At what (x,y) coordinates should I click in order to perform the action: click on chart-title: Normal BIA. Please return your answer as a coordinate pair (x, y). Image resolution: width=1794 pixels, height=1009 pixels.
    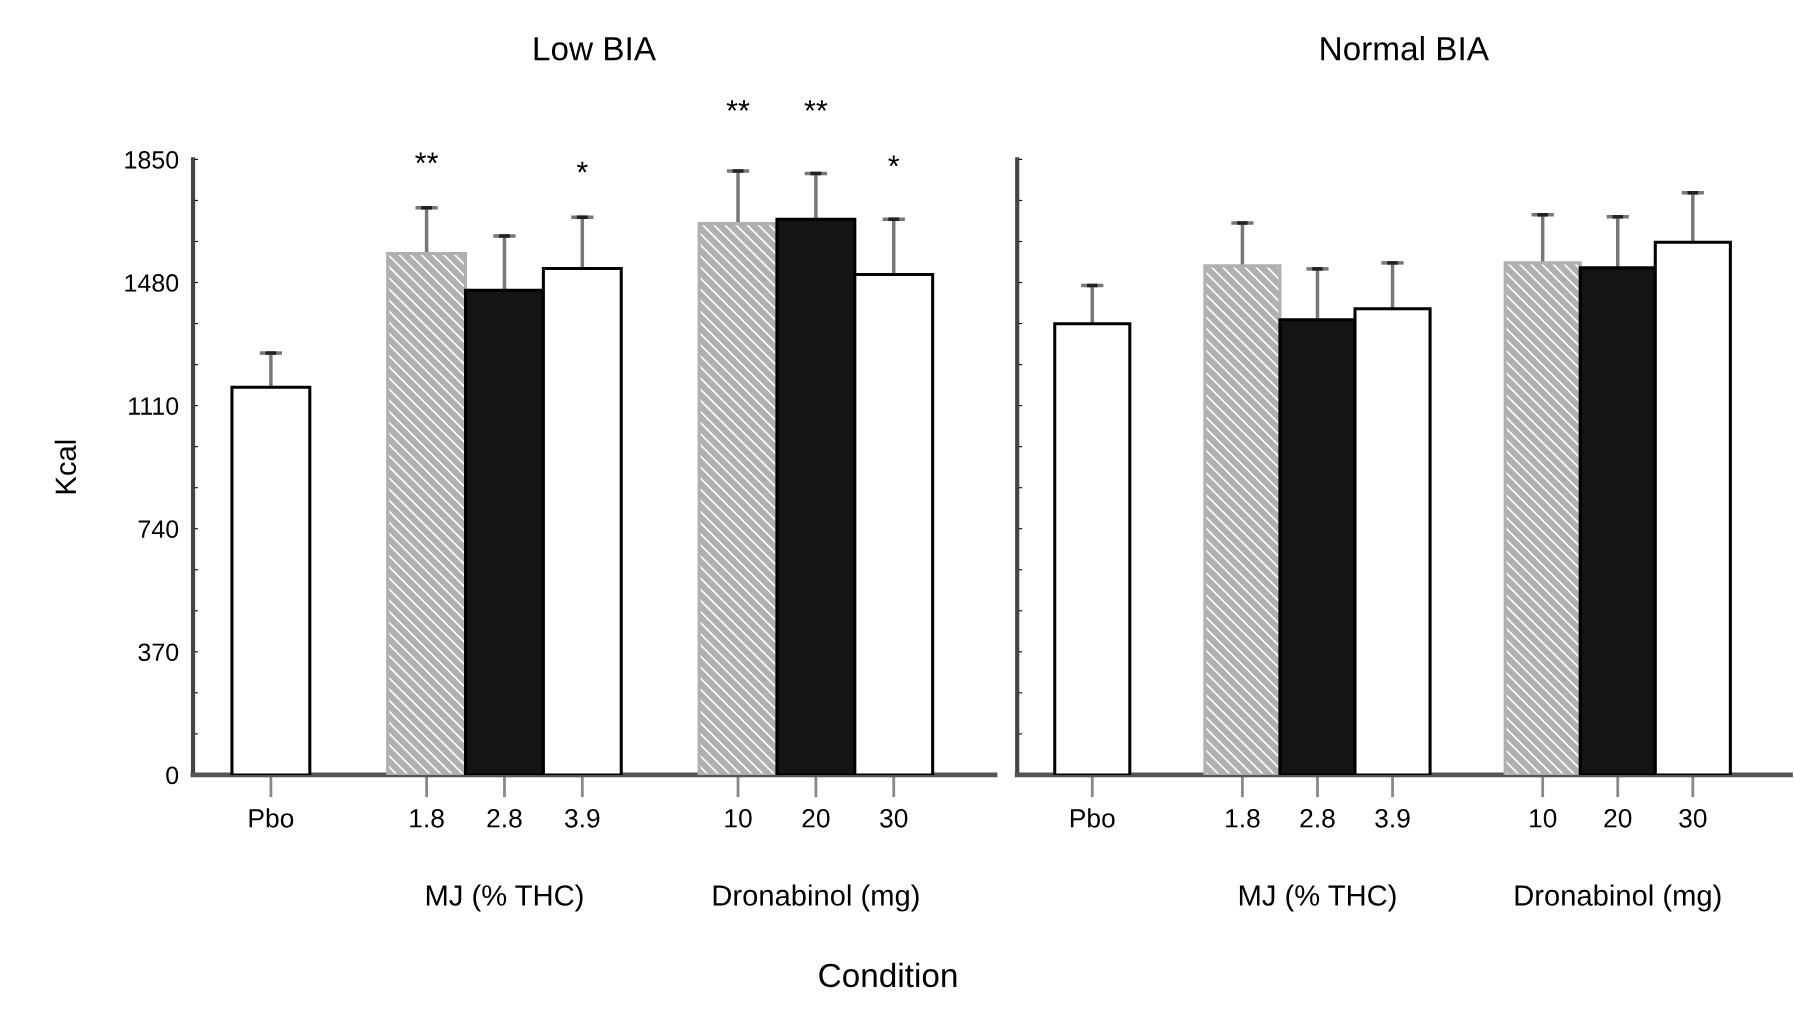
    Looking at the image, I should click on (1405, 48).